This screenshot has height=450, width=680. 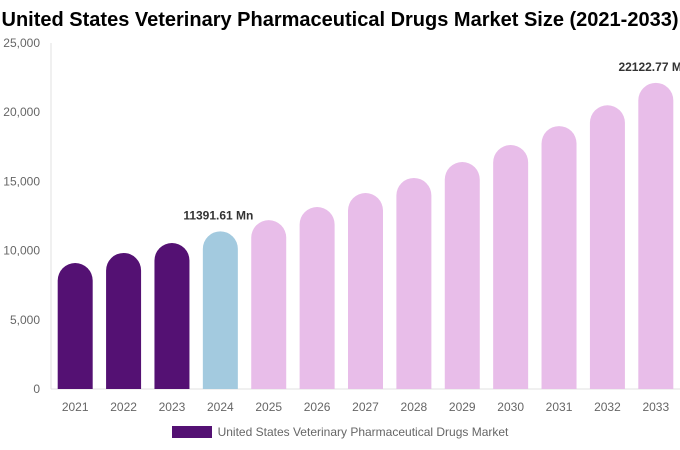 What do you see at coordinates (75, 326) in the screenshot?
I see `bar-2021` at bounding box center [75, 326].